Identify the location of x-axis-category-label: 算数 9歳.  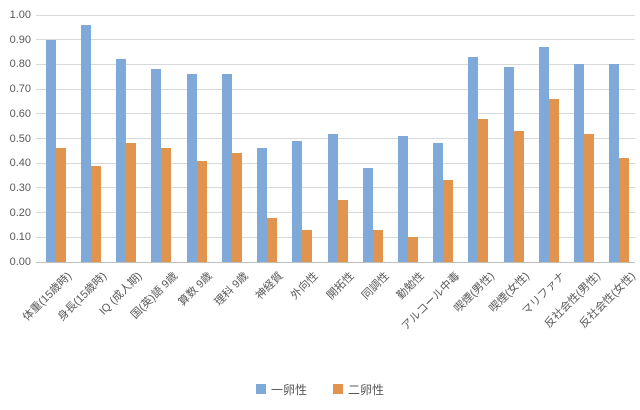
(196, 289).